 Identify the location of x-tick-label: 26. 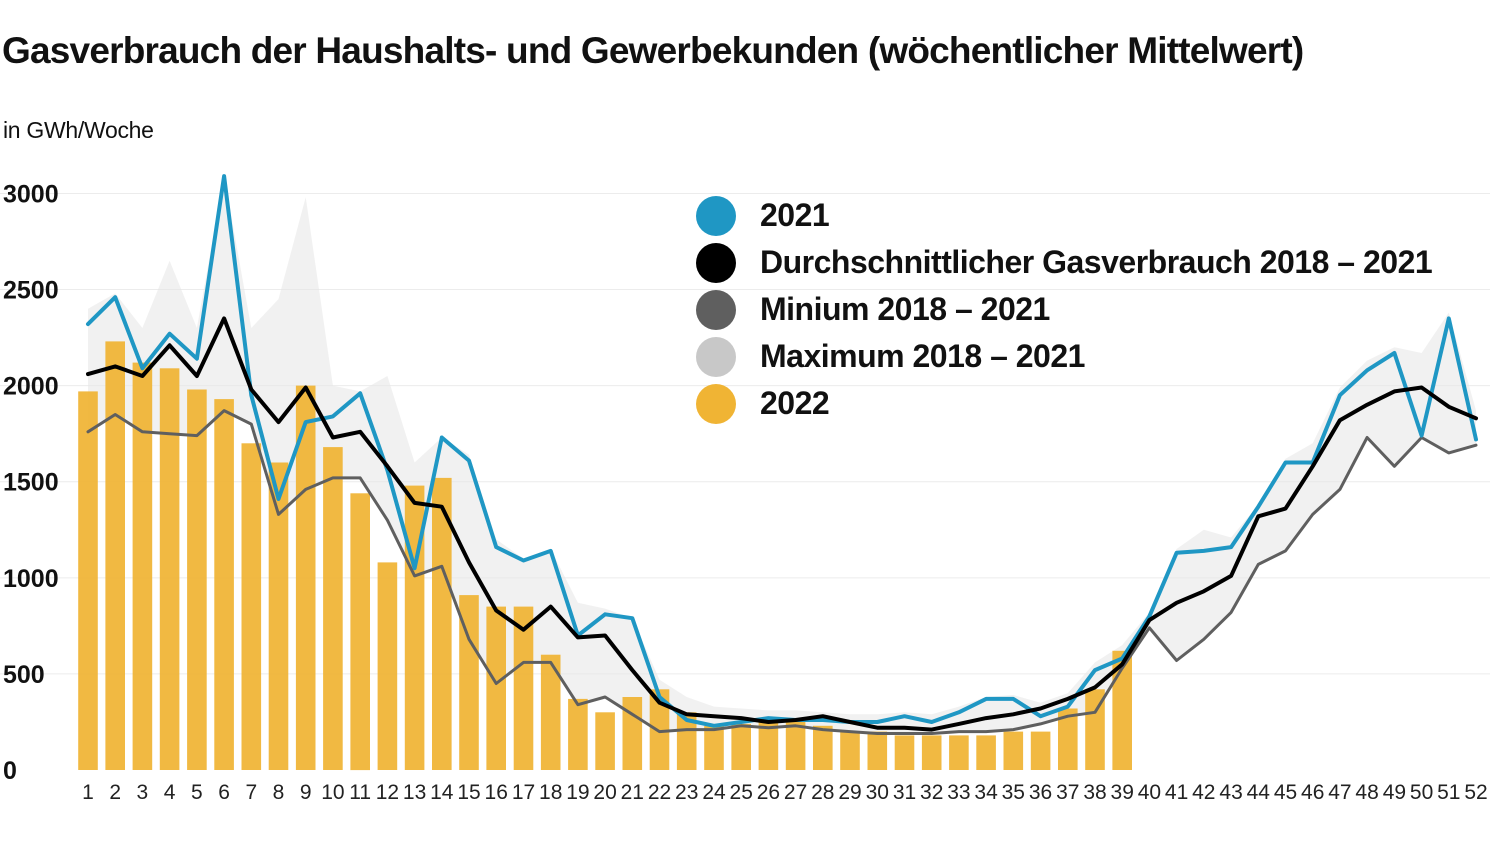
(768, 792).